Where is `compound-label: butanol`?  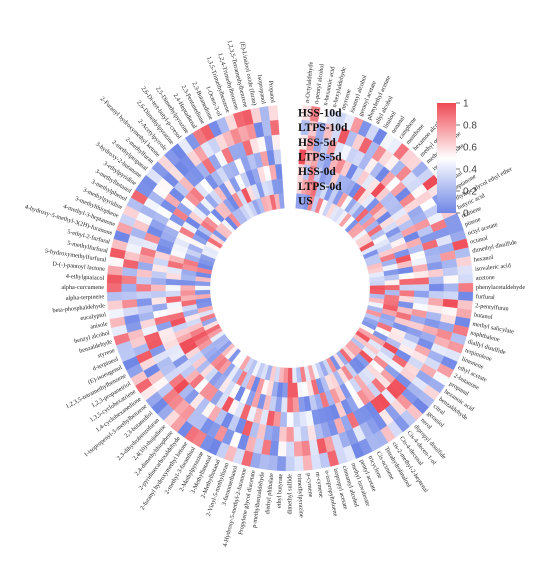
compound-label: butanol is located at coordinates (484, 316).